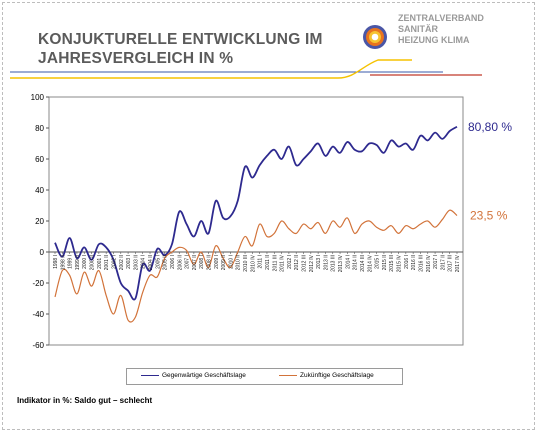 The width and height of the screenshot is (539, 434). I want to click on end-label-future: 23,5 %, so click(489, 216).